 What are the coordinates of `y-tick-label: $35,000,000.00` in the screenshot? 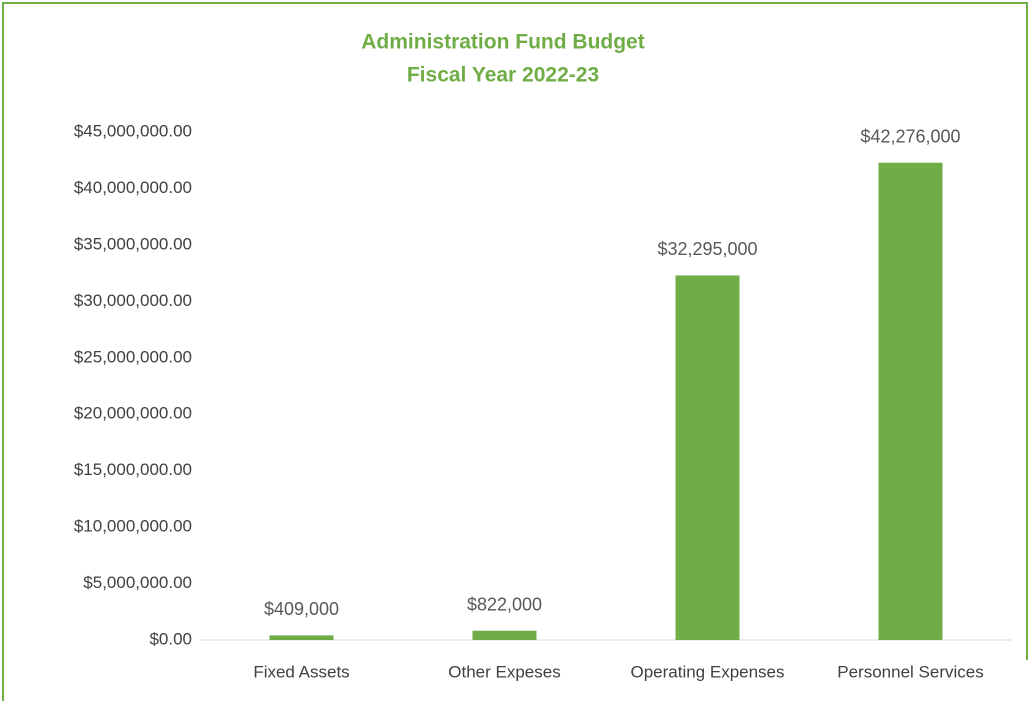 It's located at (133, 243).